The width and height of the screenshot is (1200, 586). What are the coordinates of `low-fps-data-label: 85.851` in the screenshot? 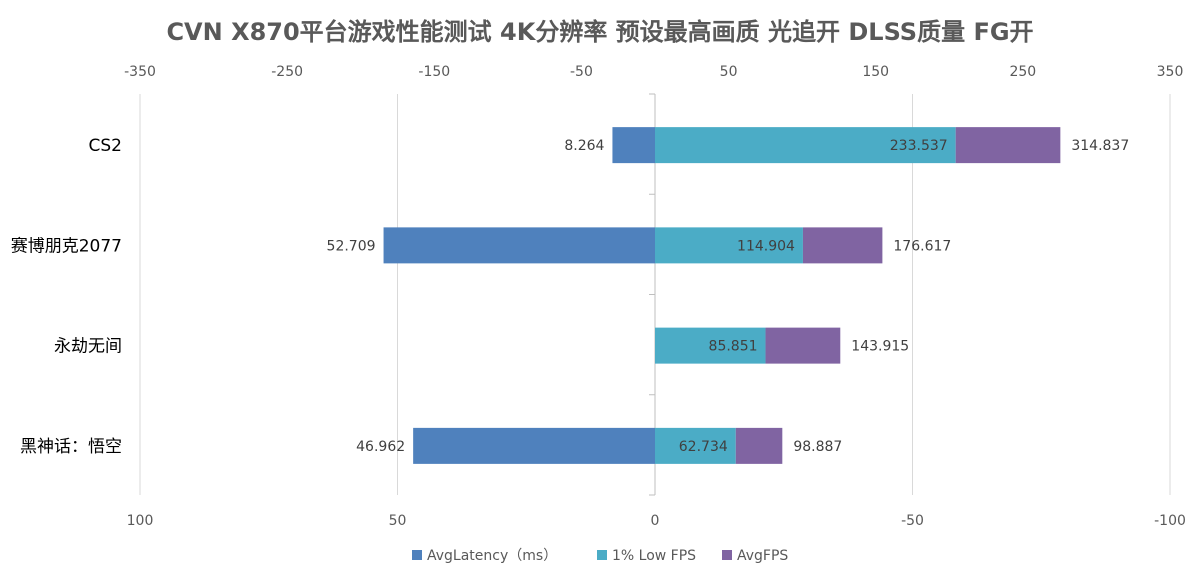 It's located at (733, 347).